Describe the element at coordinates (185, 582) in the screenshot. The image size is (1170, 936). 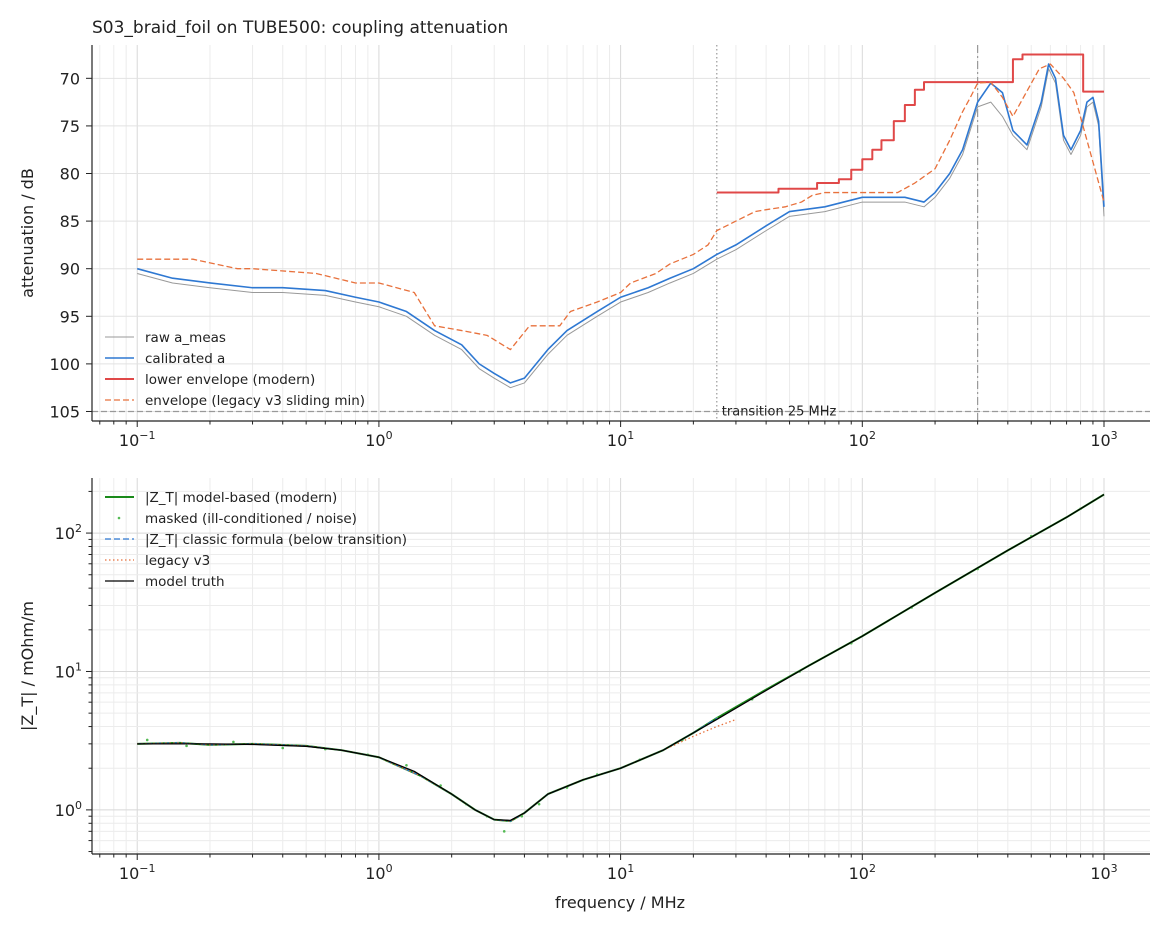
I see `legend-label: model truth` at that location.